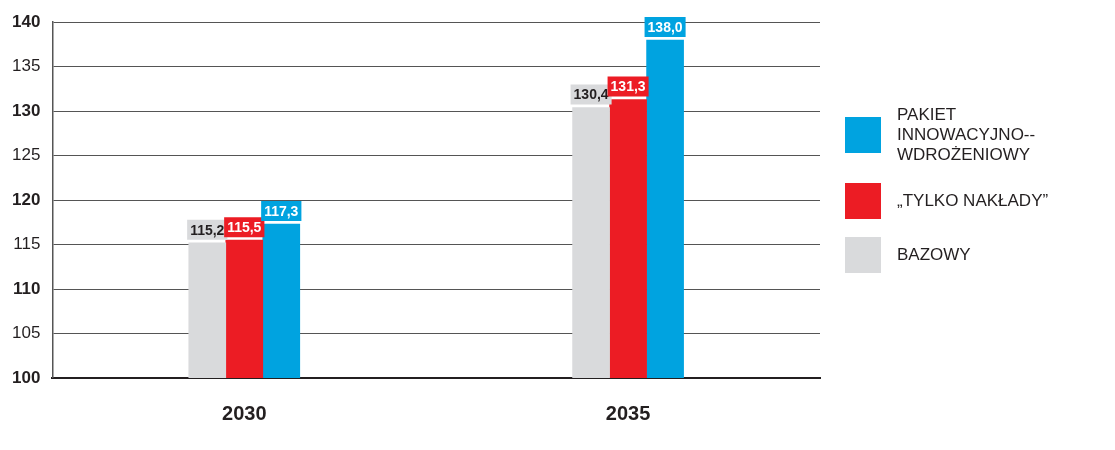 The image size is (1115, 450). Describe the element at coordinates (26, 21) in the screenshot. I see `y-tick-label: 140` at that location.